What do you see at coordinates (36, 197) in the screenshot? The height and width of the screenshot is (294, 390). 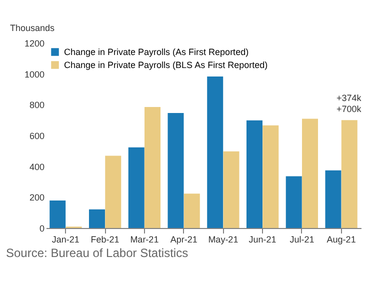 I see `y-tick-label: 200` at bounding box center [36, 197].